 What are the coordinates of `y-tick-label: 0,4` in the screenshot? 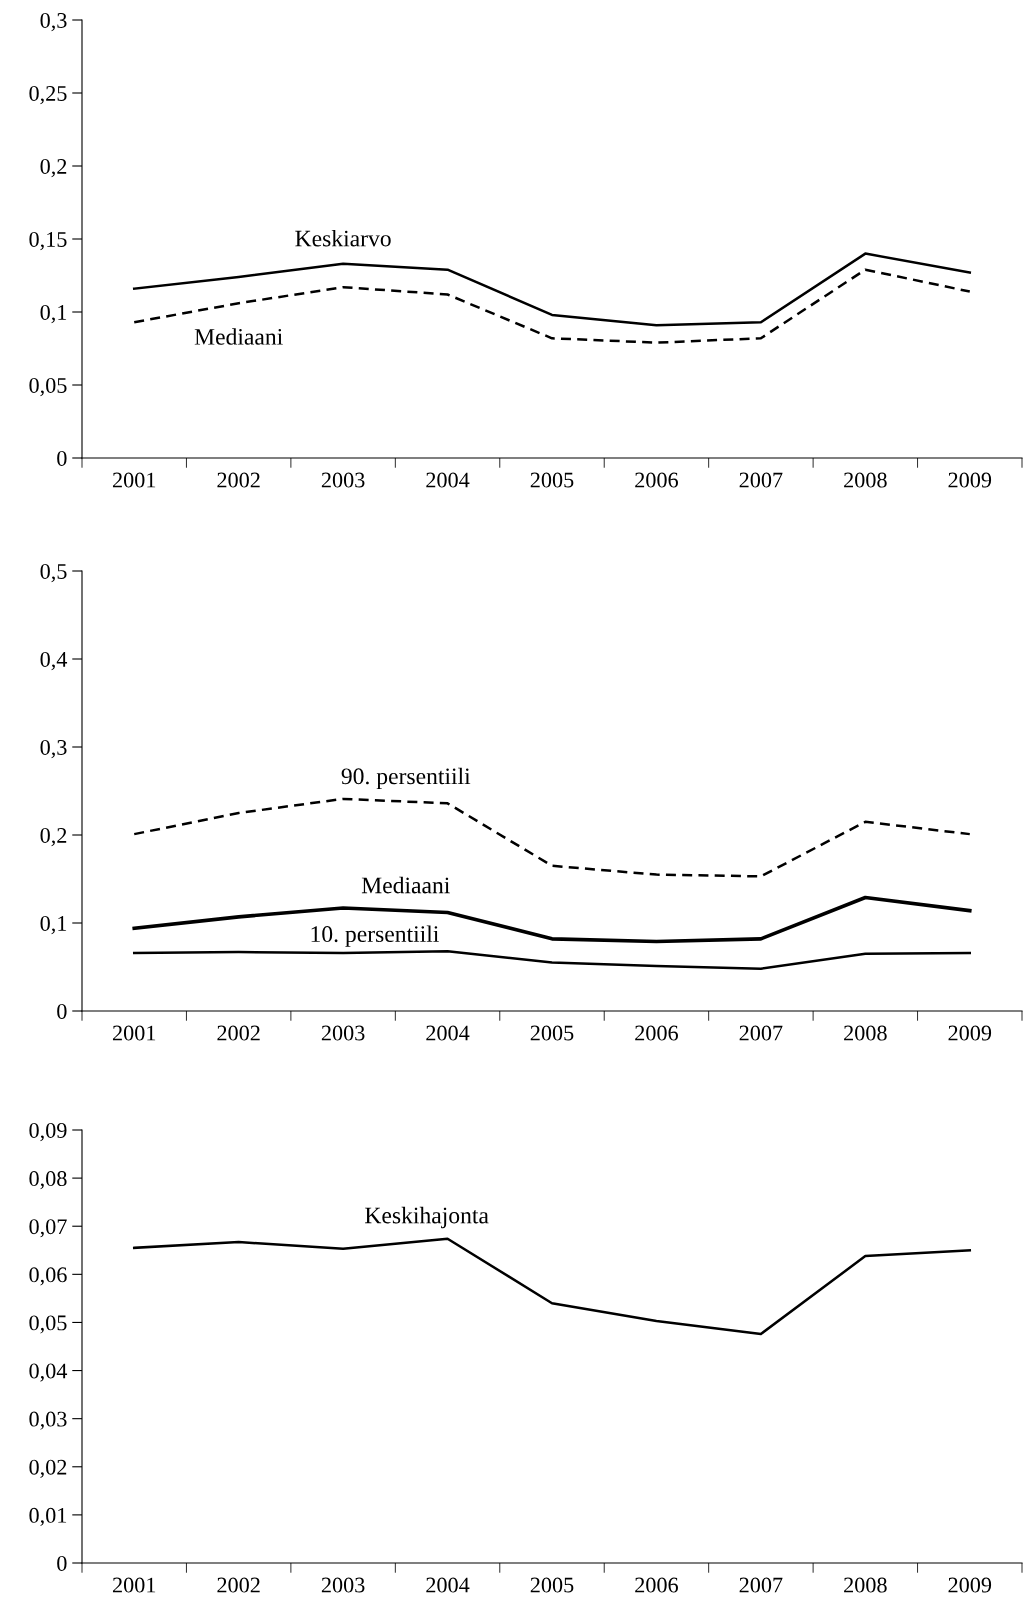 It's located at (54, 661).